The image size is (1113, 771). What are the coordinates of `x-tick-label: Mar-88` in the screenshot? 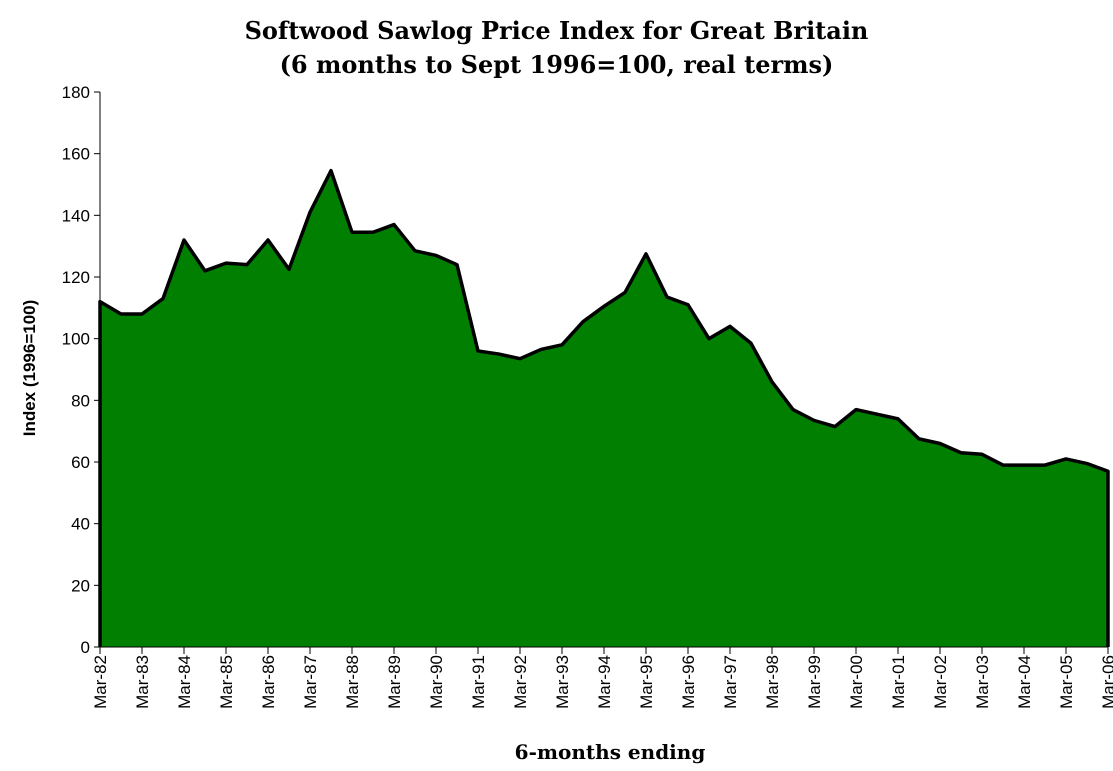 It's located at (352, 682).